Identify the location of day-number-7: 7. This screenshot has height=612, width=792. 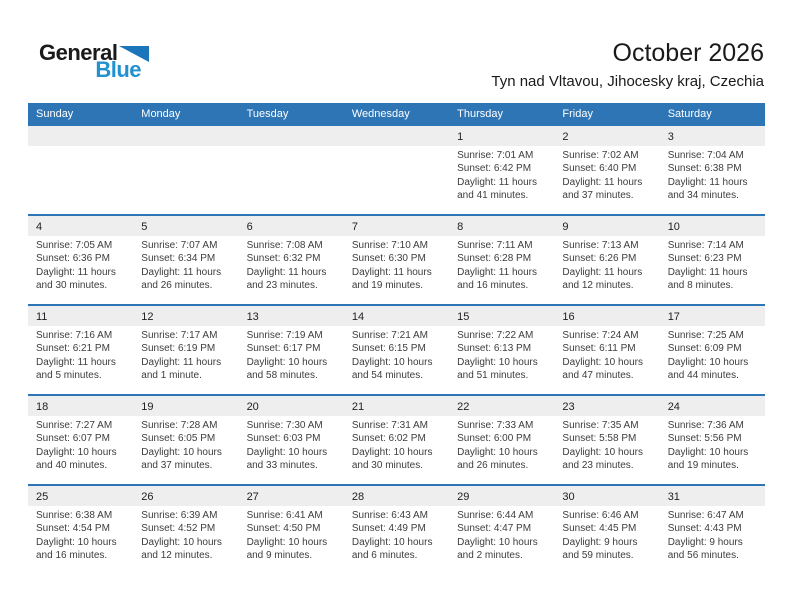
(354, 227).